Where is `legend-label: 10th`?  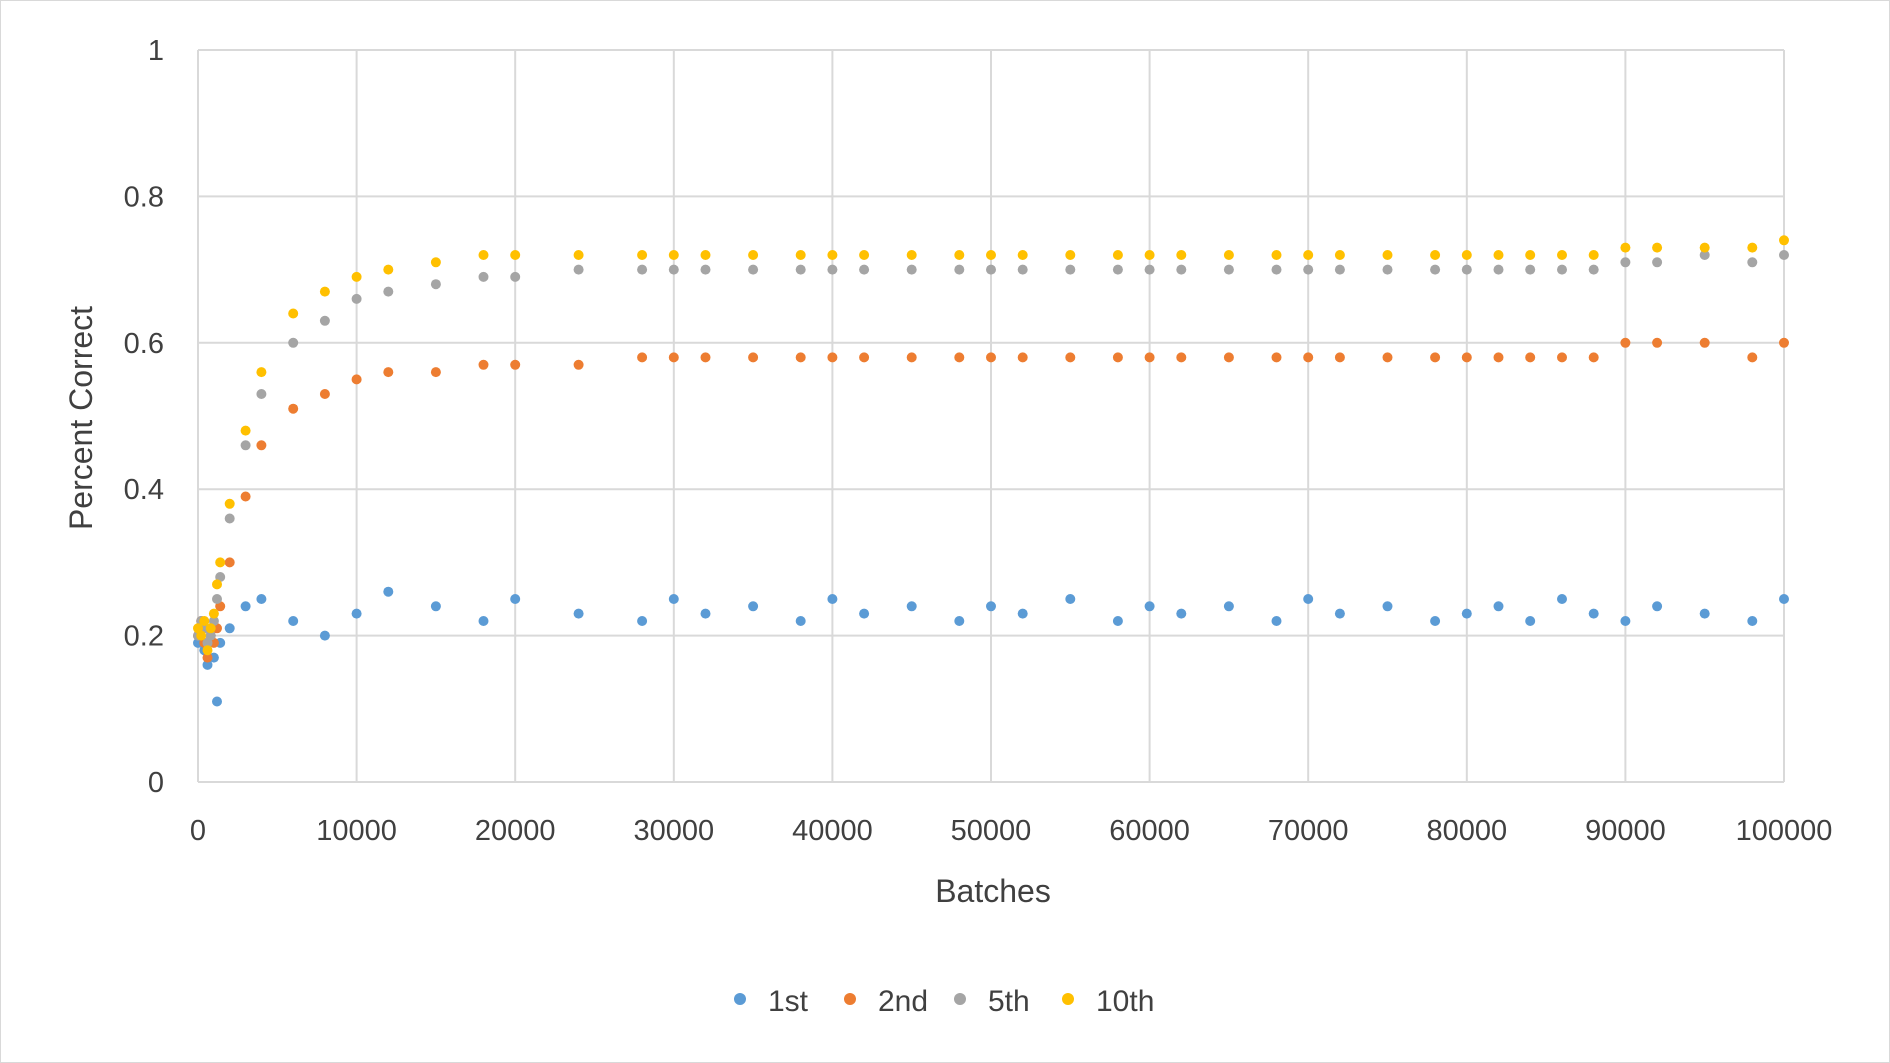 legend-label: 10th is located at coordinates (1125, 1001).